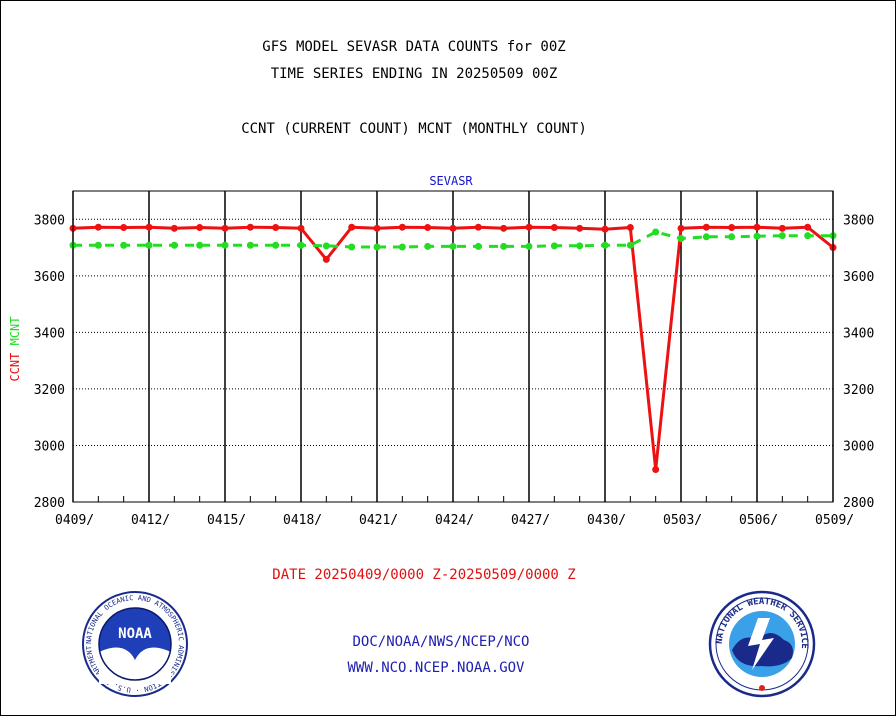 Image resolution: width=896 pixels, height=720 pixels. I want to click on plot-subtitle: SEVASR, so click(451, 181).